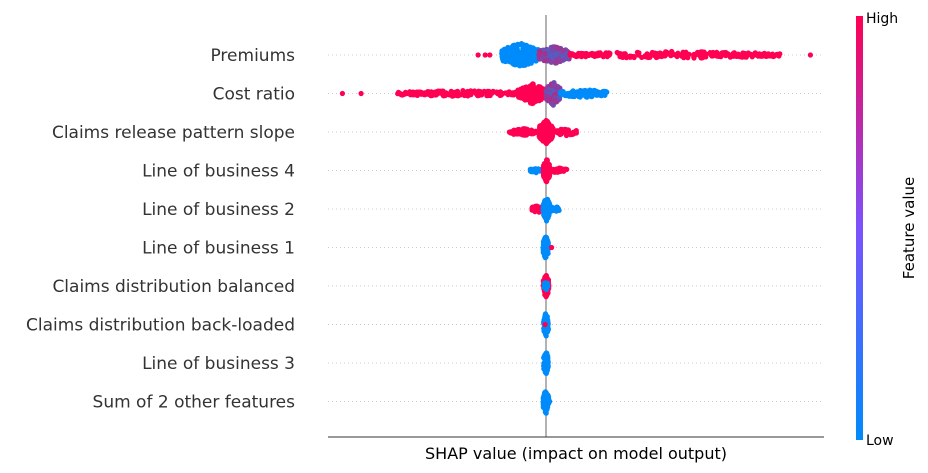  What do you see at coordinates (859, 228) in the screenshot?
I see `colorbar` at bounding box center [859, 228].